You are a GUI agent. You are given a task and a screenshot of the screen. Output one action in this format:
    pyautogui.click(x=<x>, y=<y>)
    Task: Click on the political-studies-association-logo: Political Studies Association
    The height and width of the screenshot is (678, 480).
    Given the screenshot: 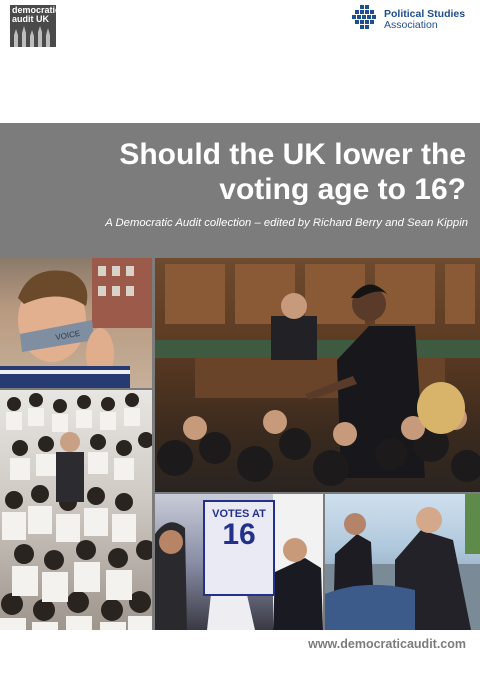 What is the action you would take?
    pyautogui.click(x=412, y=20)
    